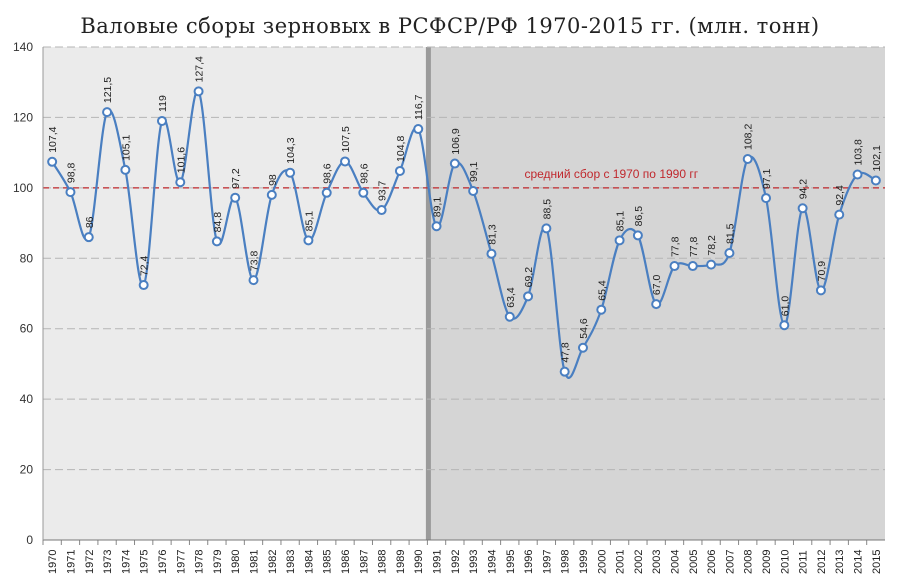 This screenshot has width=900, height=583. I want to click on data-label: 116,7, so click(419, 107).